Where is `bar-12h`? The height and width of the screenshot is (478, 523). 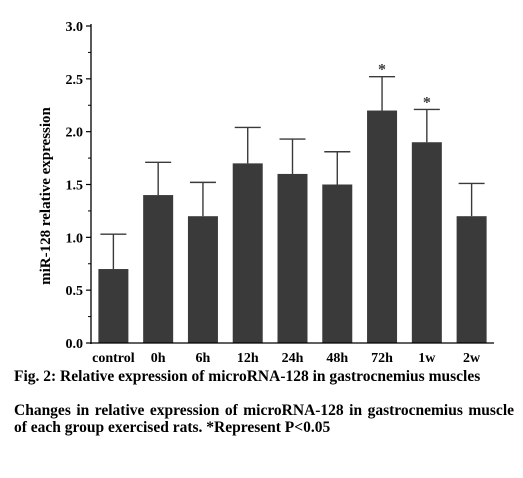 bar-12h is located at coordinates (247, 253).